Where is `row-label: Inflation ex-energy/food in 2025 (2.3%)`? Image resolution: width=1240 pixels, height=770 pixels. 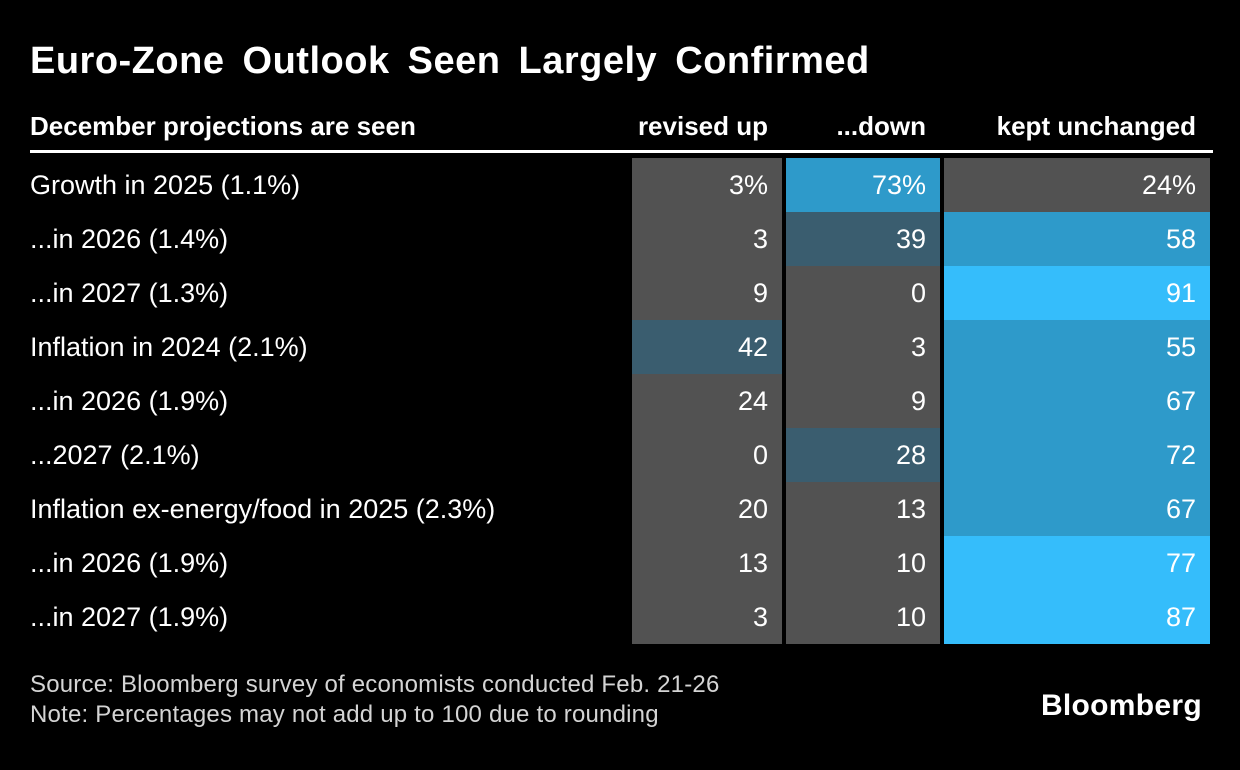
row-label: Inflation ex-energy/food in 2025 (2.3%) is located at coordinates (263, 509).